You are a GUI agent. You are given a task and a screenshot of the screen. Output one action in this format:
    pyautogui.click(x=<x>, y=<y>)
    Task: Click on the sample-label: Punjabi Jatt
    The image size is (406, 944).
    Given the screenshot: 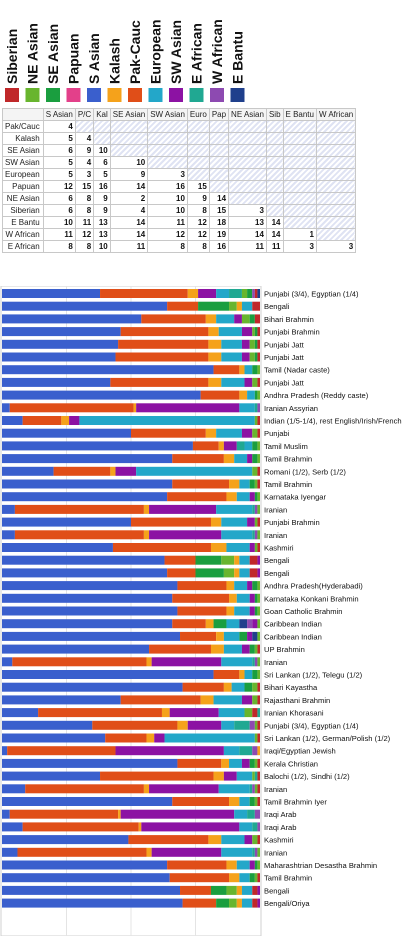 What is the action you would take?
    pyautogui.click(x=284, y=357)
    